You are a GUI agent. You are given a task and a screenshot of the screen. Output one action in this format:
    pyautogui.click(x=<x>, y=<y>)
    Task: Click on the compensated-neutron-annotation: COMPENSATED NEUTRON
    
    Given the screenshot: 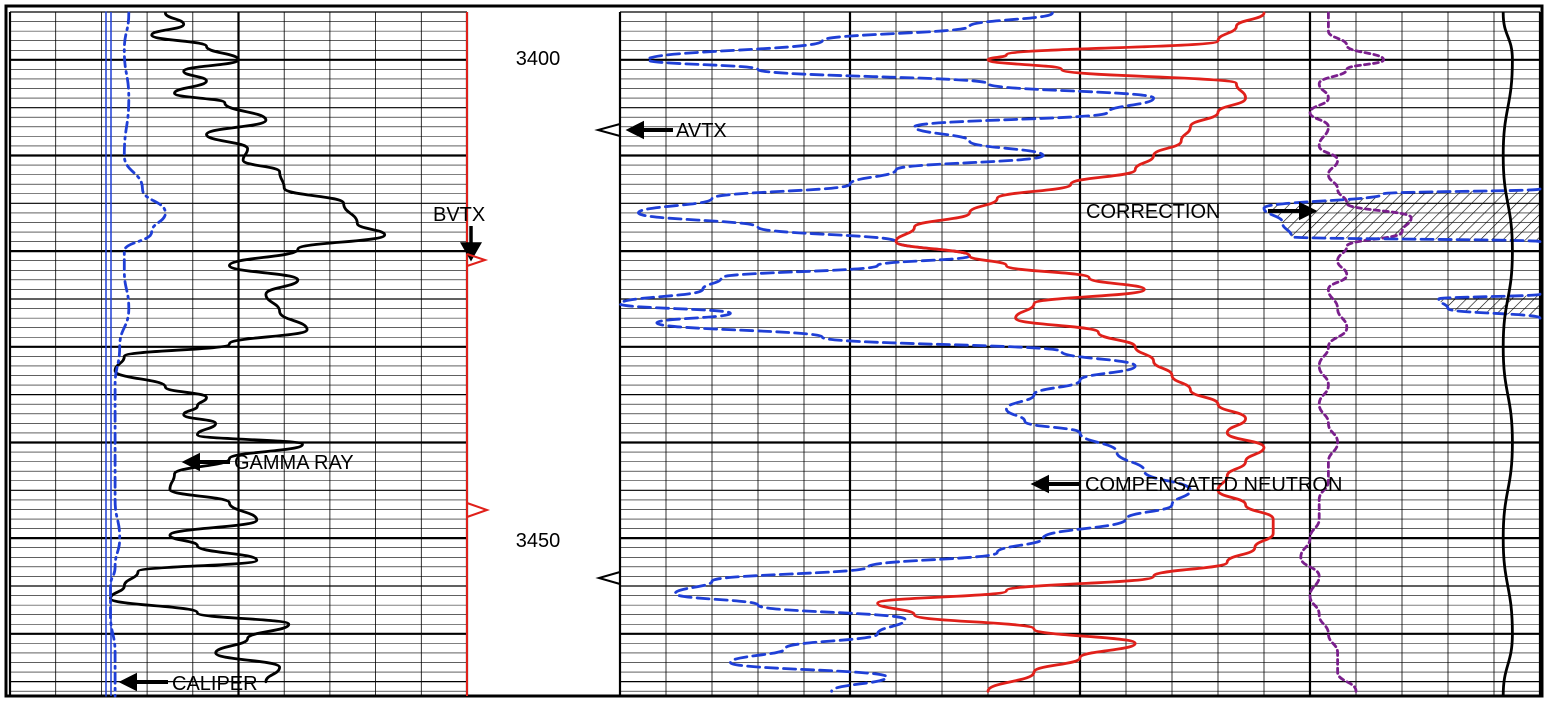 What is the action you would take?
    pyautogui.click(x=1186, y=485)
    